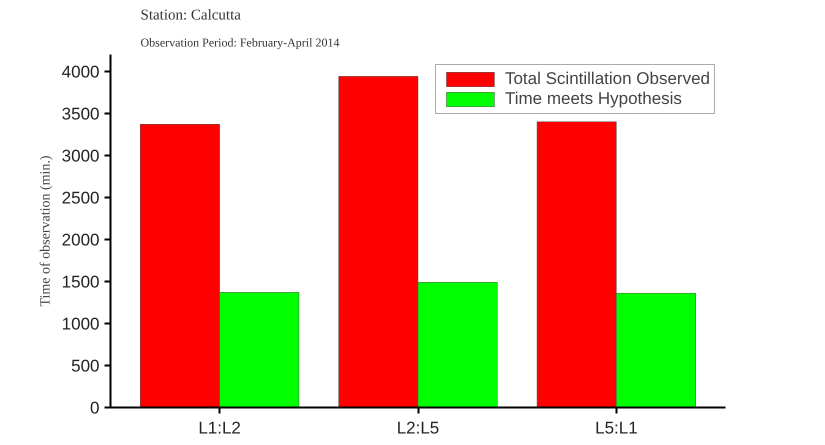  I want to click on y-axis-title: Time of observation (min.), so click(46, 231).